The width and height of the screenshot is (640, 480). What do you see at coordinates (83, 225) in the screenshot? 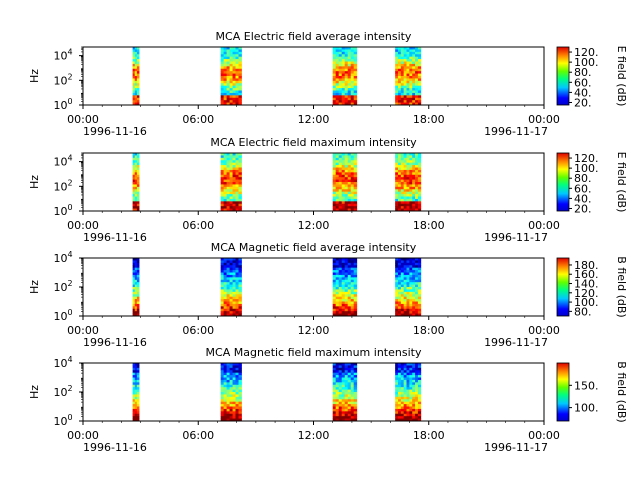
I see `x-tick-label: 00:00` at bounding box center [83, 225].